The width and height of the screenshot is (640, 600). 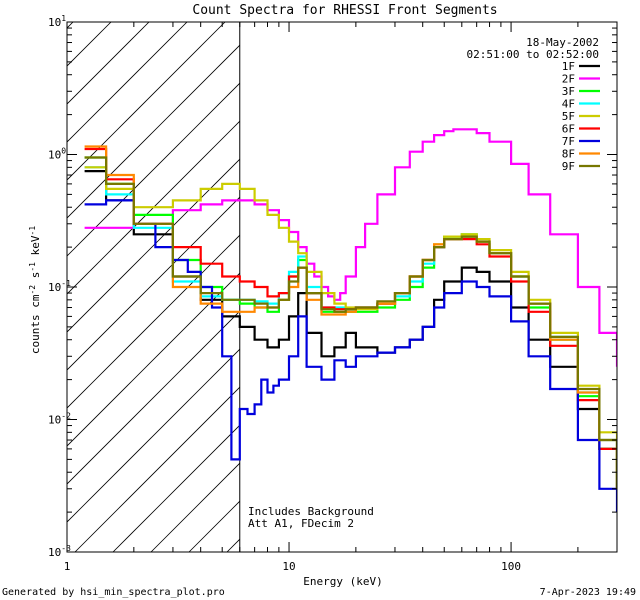 What do you see at coordinates (32, 267) in the screenshot?
I see `y-label-exp-2: -1` at bounding box center [32, 267].